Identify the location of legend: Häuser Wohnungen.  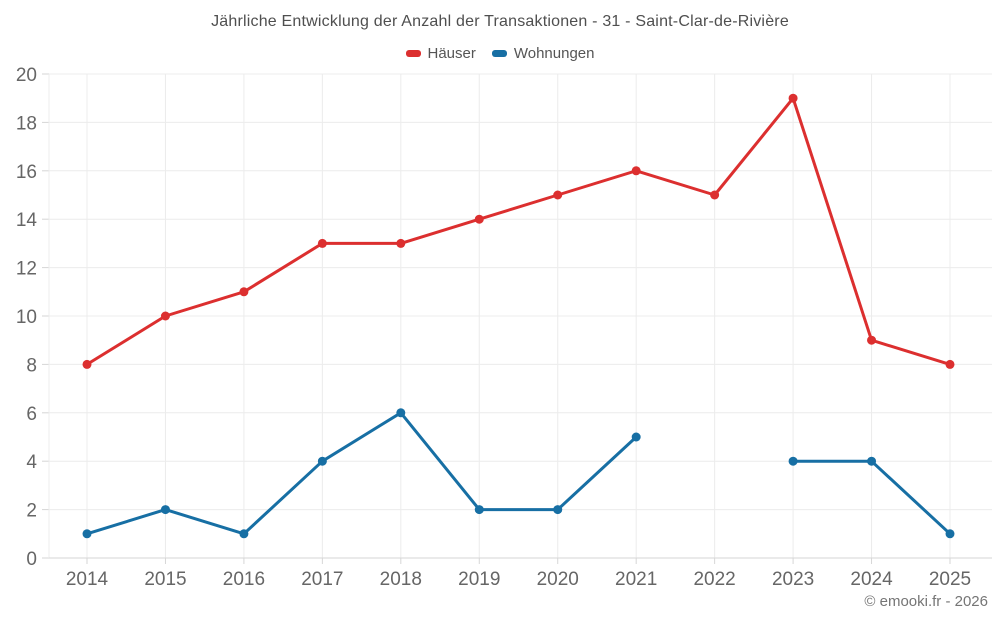
(500, 53).